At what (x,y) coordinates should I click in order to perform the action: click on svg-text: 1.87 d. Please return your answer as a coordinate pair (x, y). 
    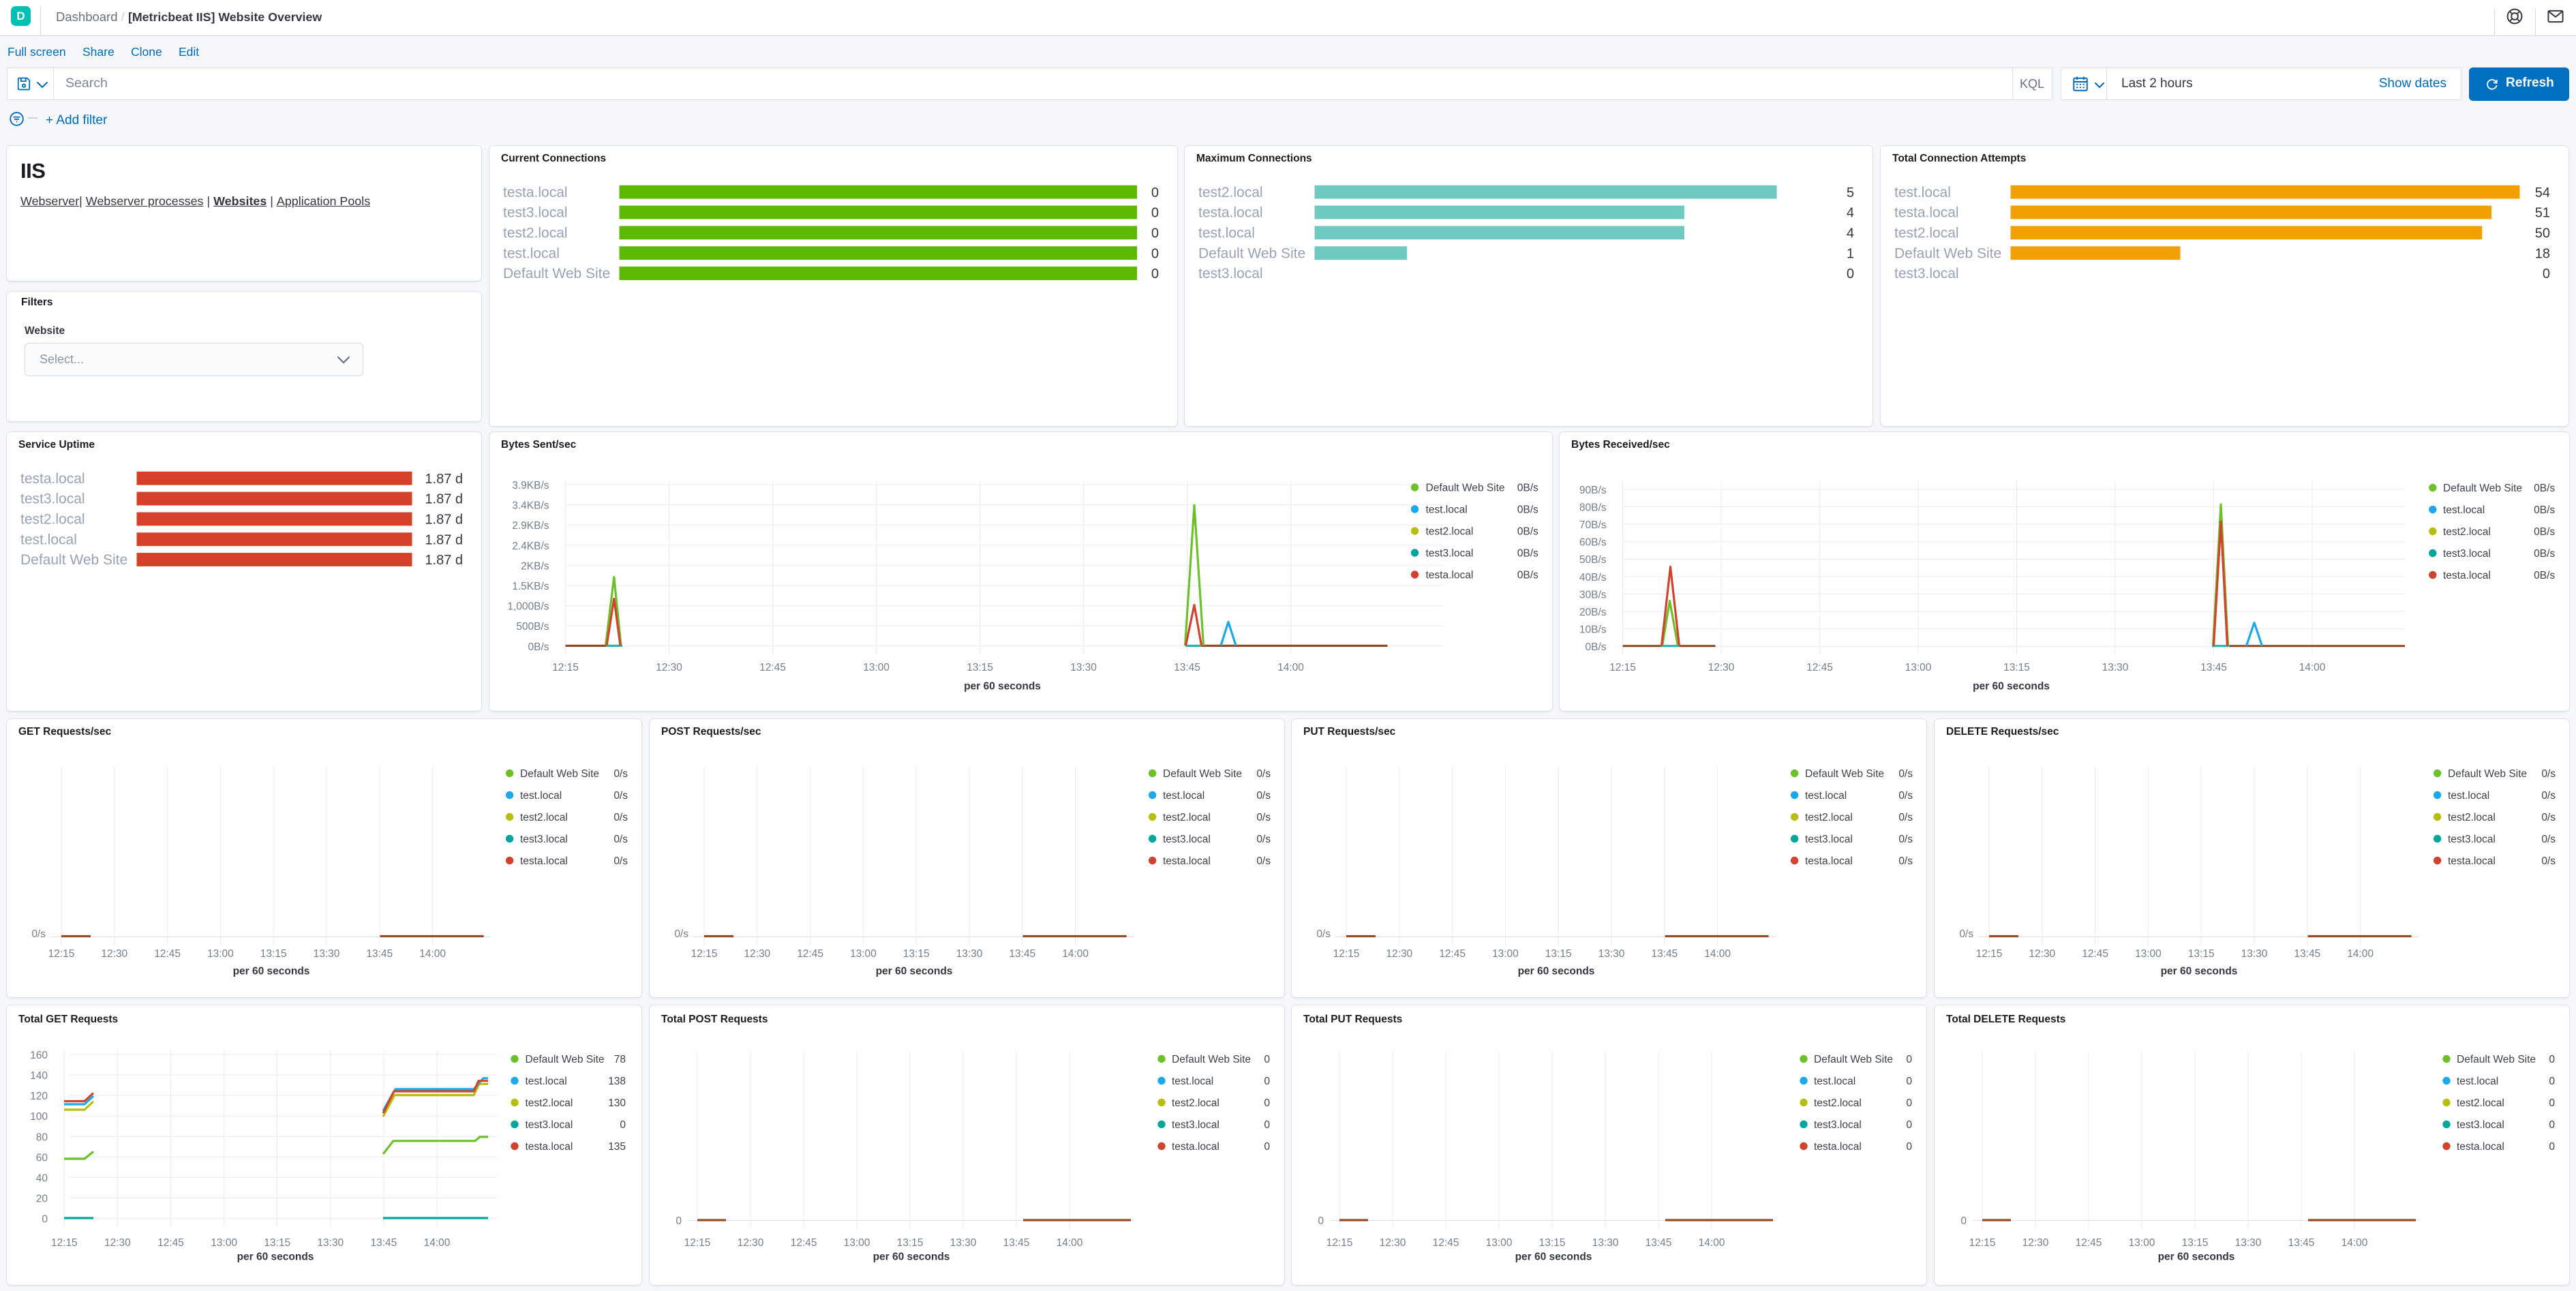
    Looking at the image, I should click on (444, 539).